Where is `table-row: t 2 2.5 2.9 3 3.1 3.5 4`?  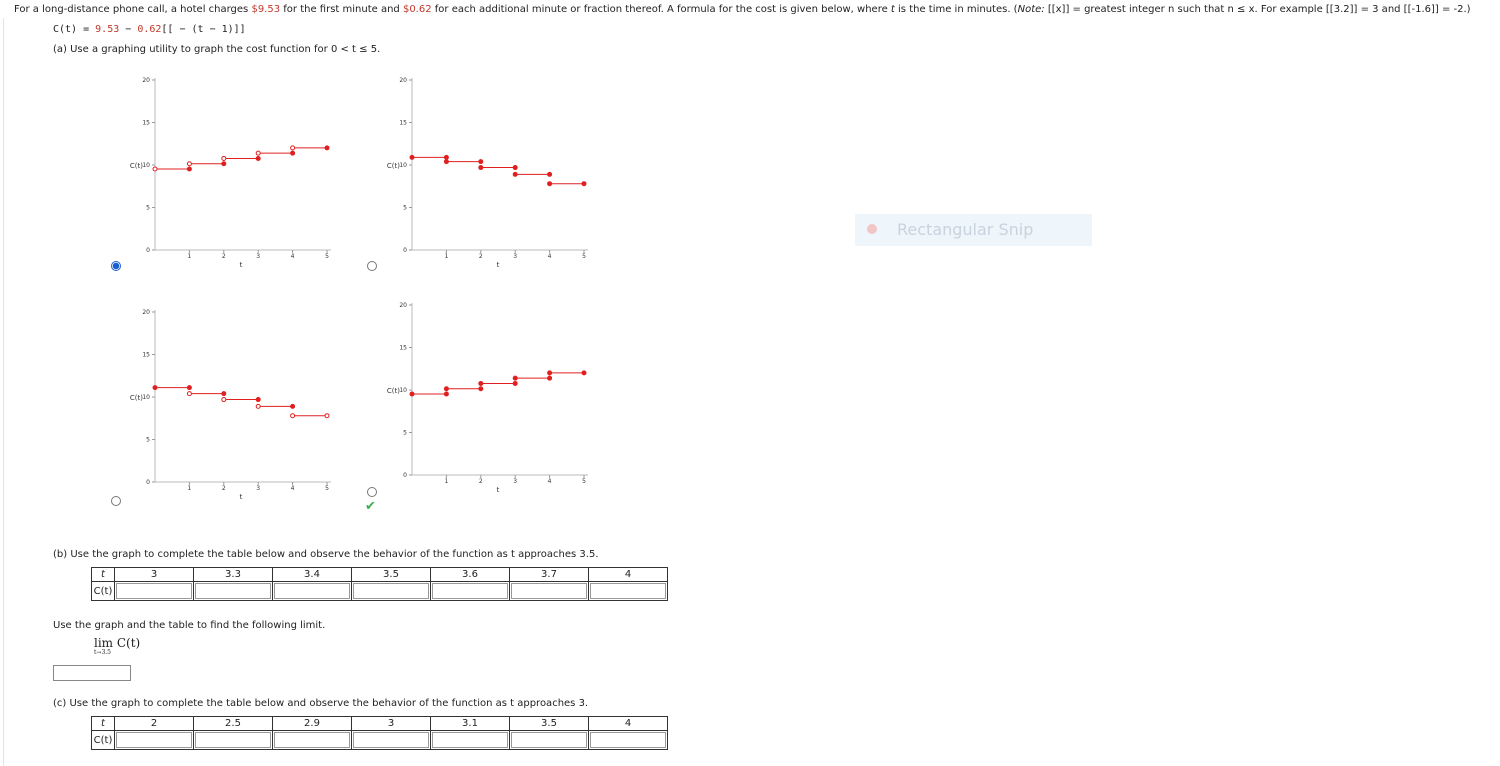 table-row: t 2 2.5 2.9 3 3.1 3.5 4 is located at coordinates (379, 723).